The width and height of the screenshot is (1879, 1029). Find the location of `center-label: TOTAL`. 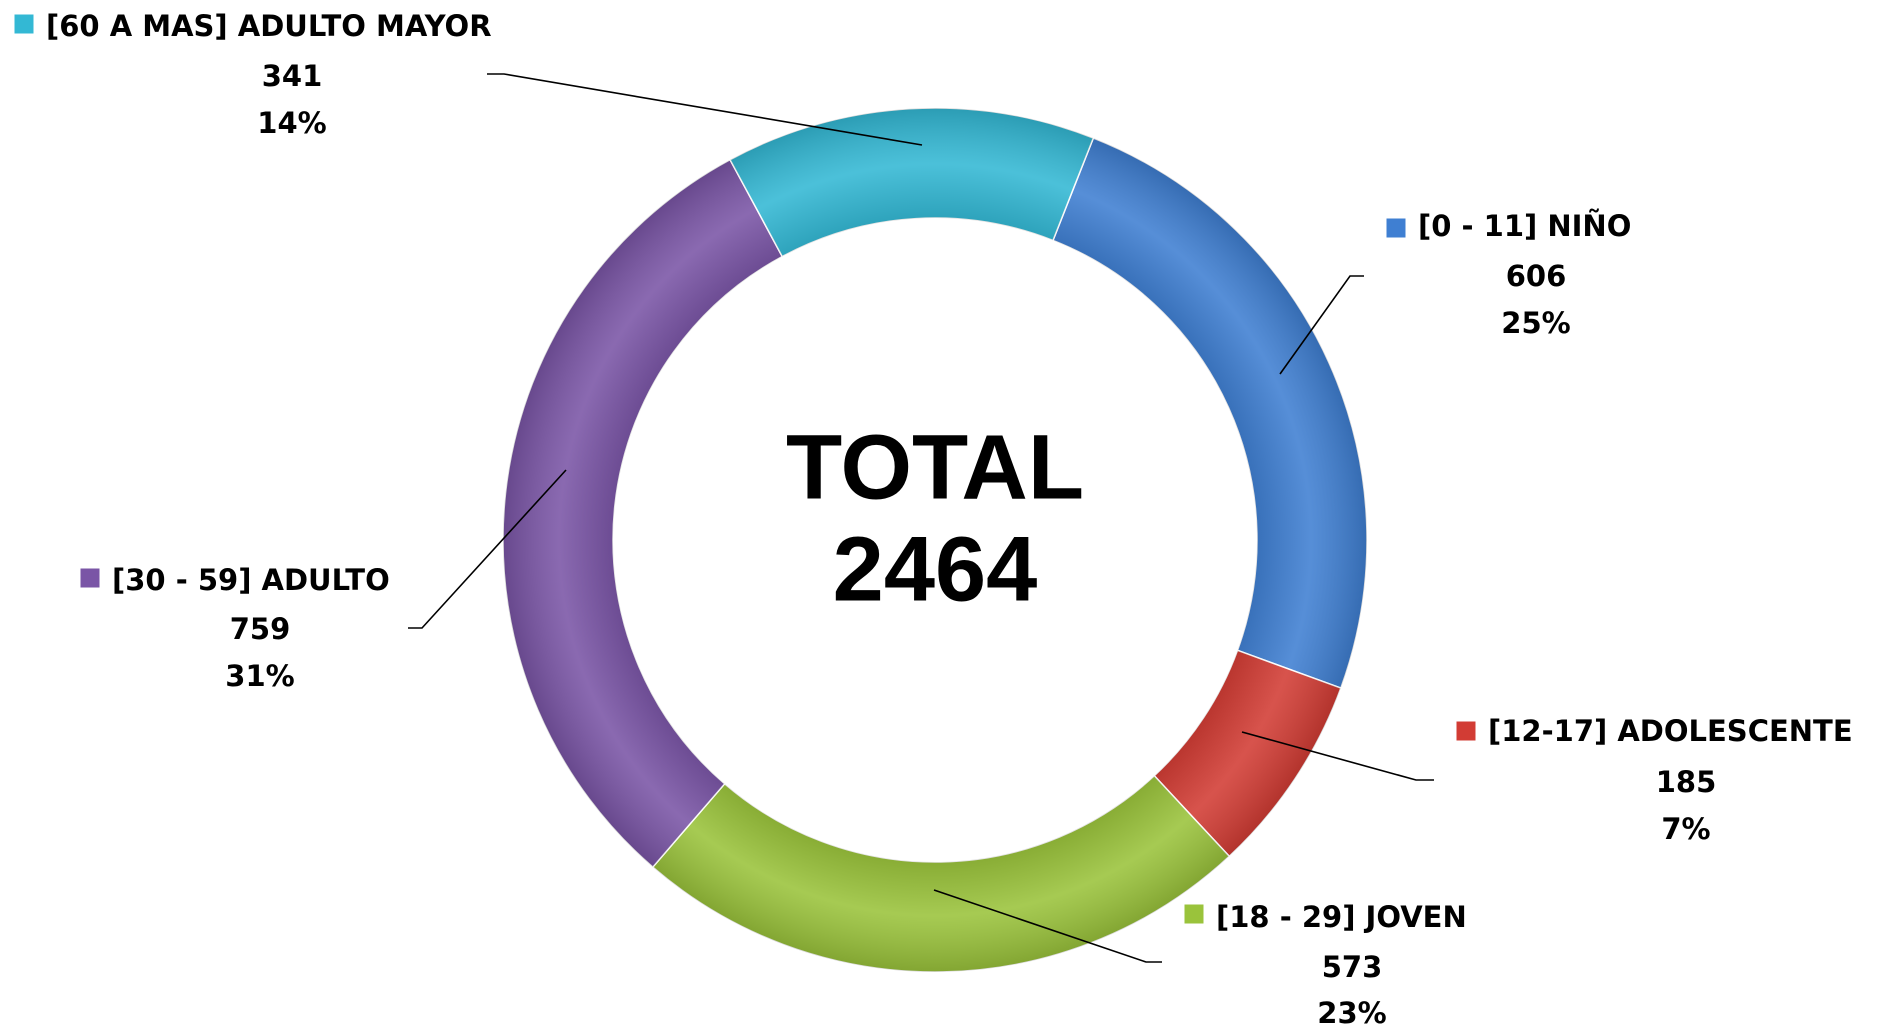

center-label: TOTAL is located at coordinates (935, 467).